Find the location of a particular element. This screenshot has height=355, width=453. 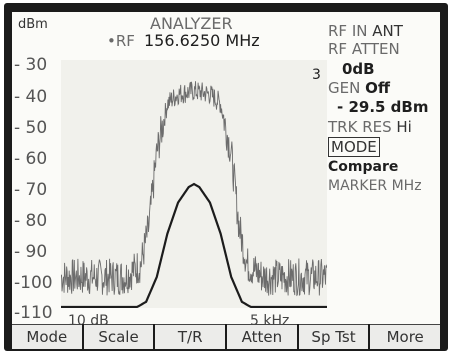

softkey-bar: Mode Scale T/R Atten Sp Tst More is located at coordinates (226, 336).